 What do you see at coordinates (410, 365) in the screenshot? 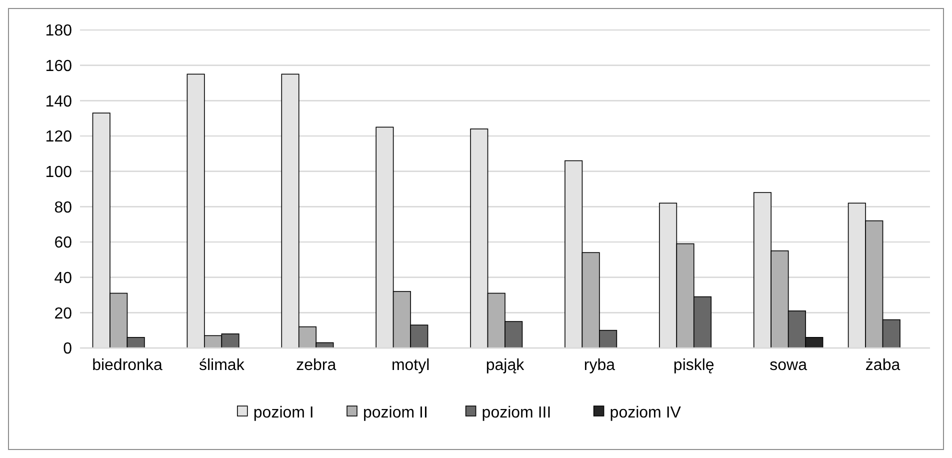
I see `x-tick-label: motyl` at bounding box center [410, 365].